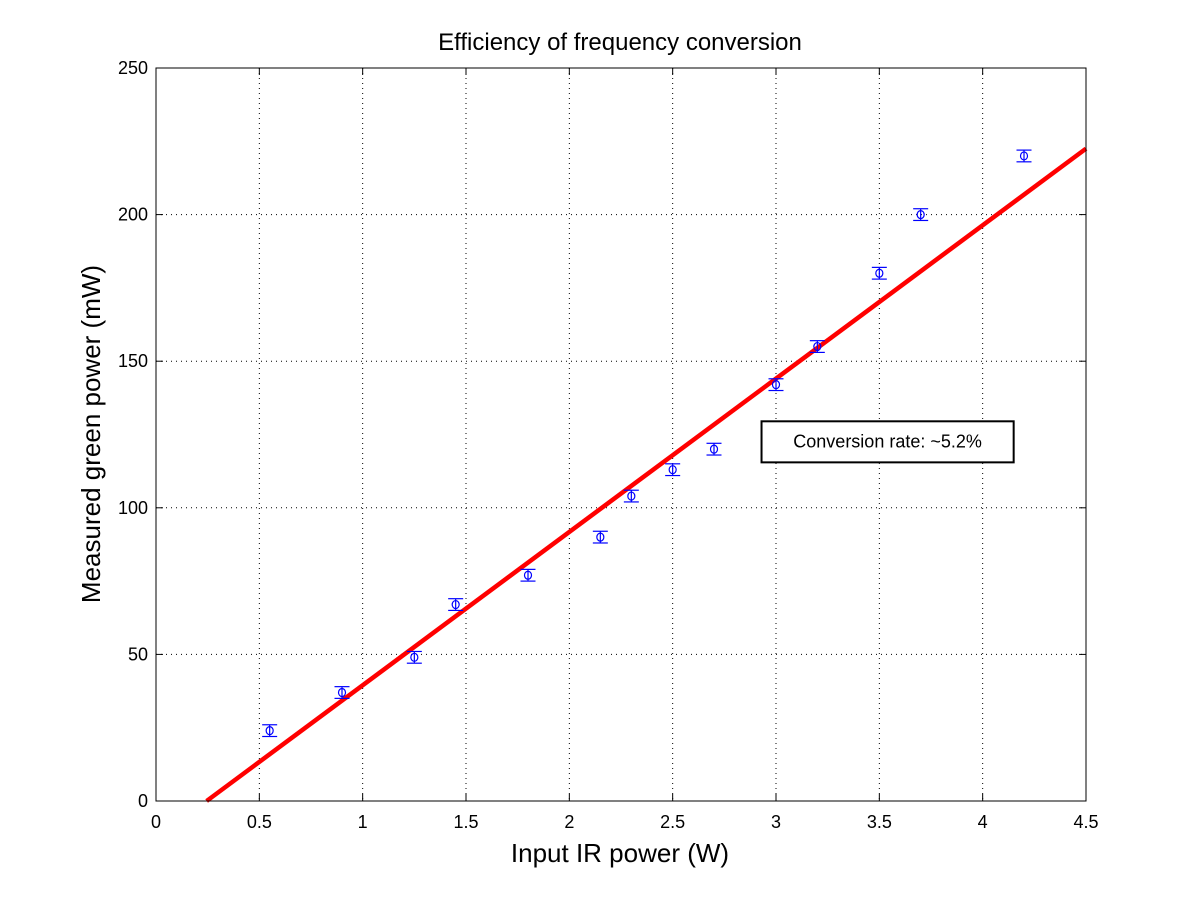 This screenshot has height=900, width=1200. Describe the element at coordinates (133, 434) in the screenshot. I see `y-tick-labels: 0 50 100 150 200 250` at that location.